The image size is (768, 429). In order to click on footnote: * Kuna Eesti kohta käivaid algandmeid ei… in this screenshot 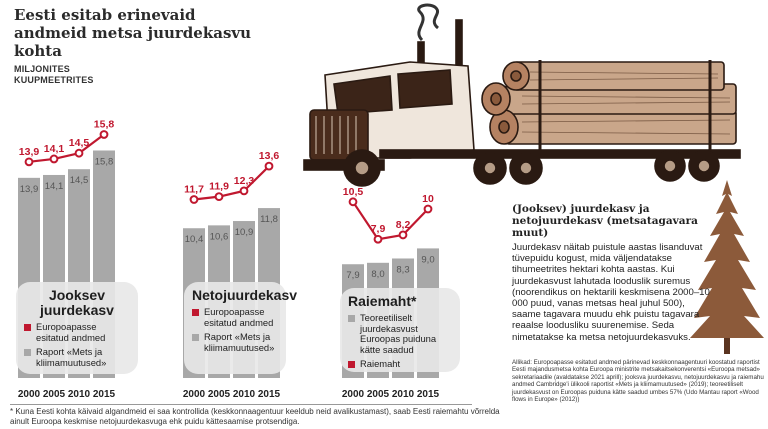, I will do `click(255, 416)`.